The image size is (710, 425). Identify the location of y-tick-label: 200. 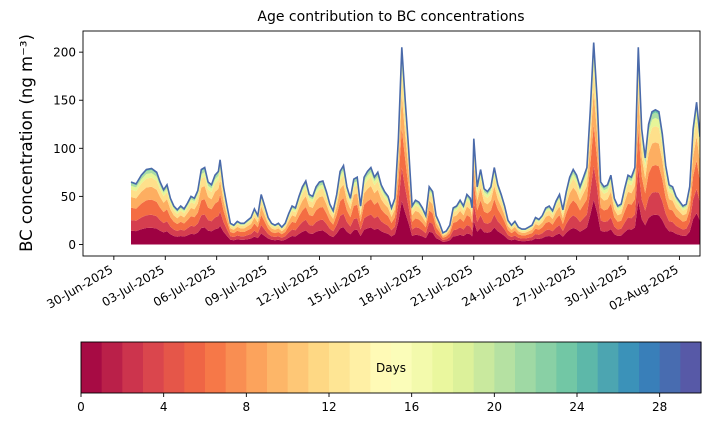
(64, 53).